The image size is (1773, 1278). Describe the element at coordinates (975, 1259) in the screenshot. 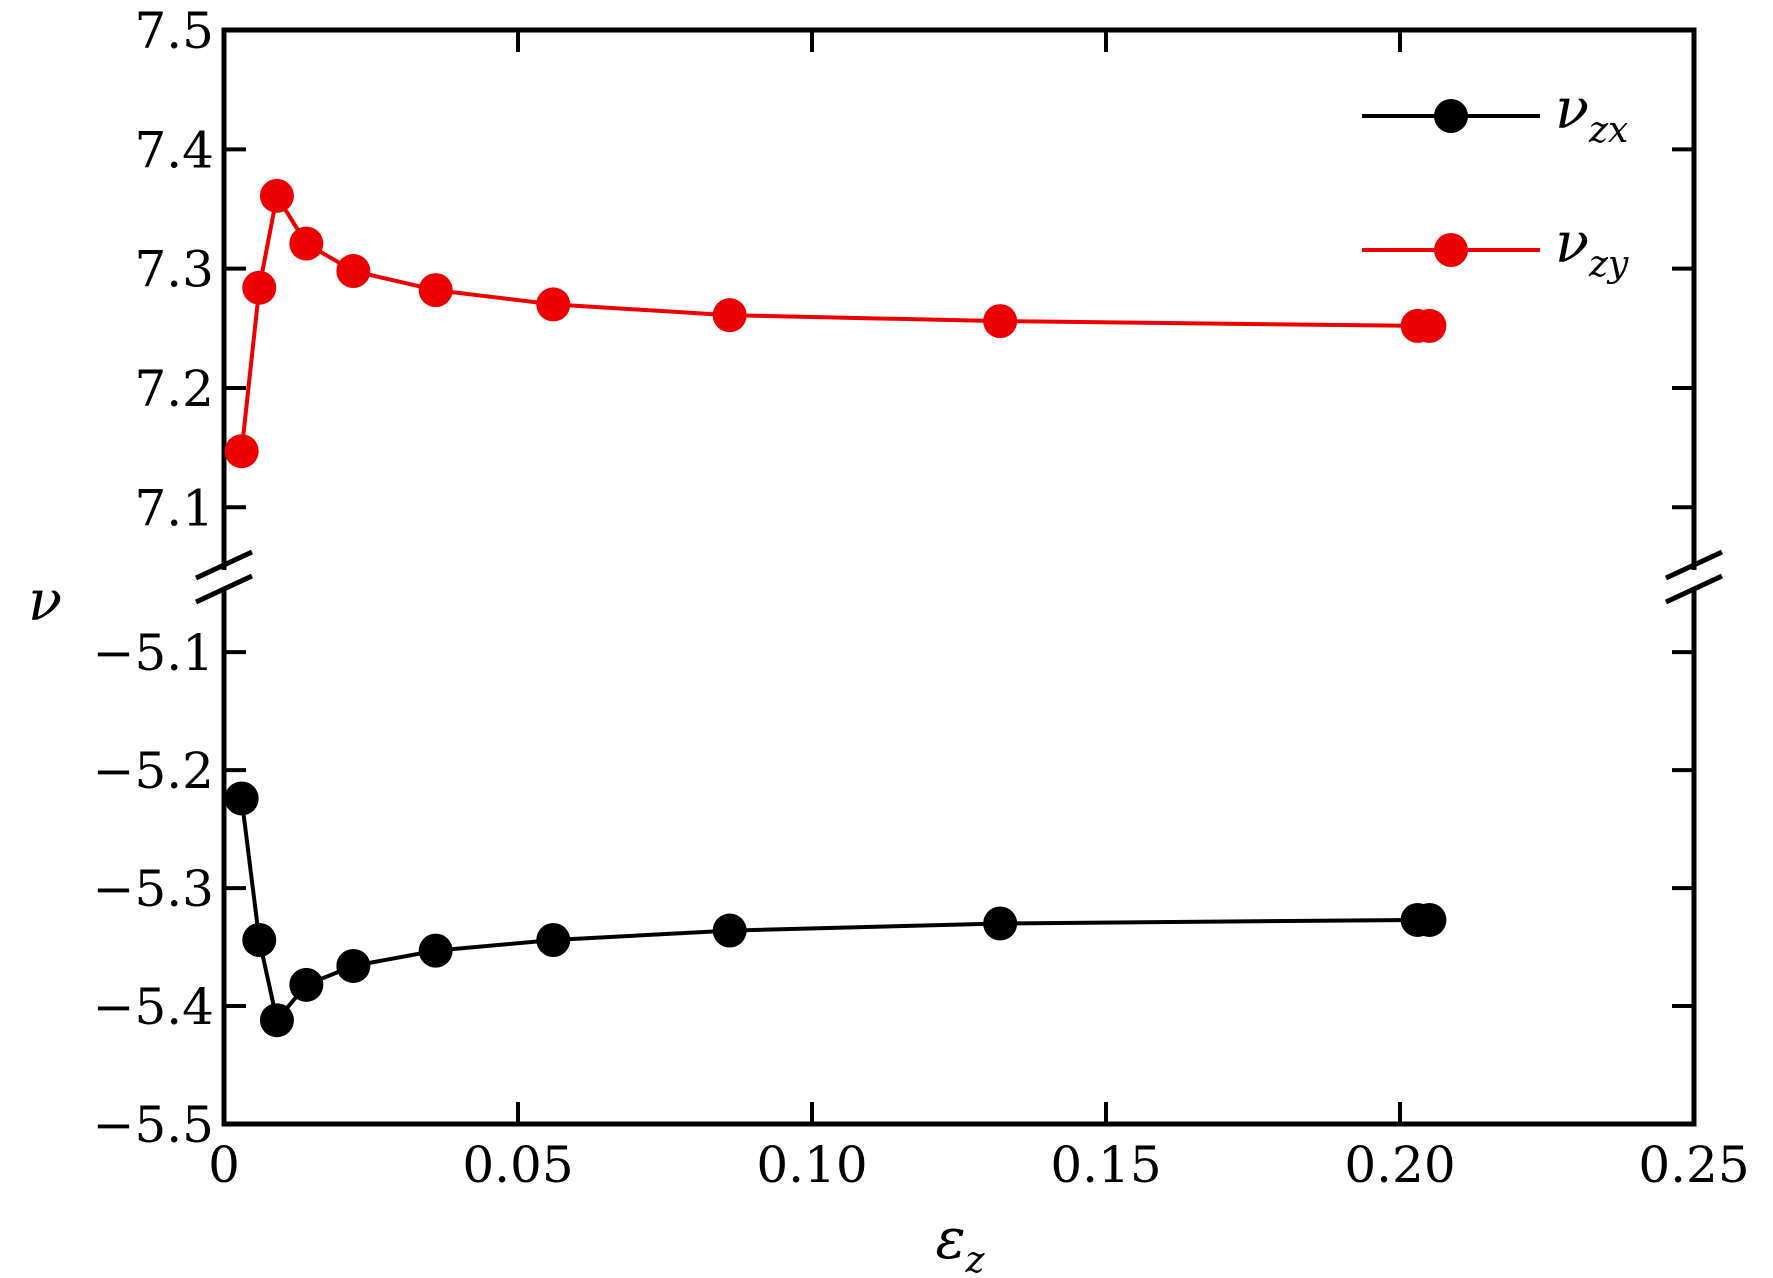

I see `x-axis-label-sub: z` at that location.